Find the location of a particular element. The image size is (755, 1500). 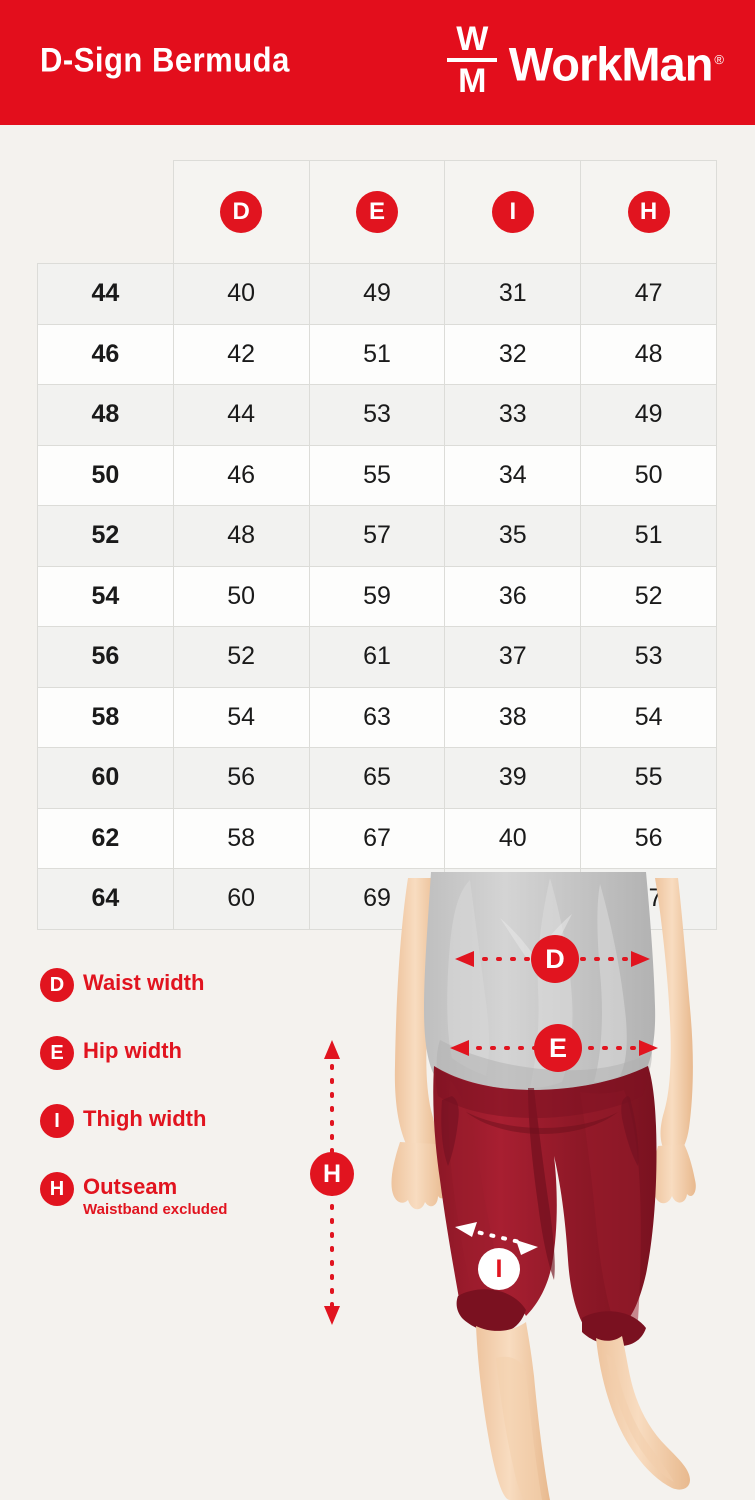

cell-d: 56 is located at coordinates (241, 778).